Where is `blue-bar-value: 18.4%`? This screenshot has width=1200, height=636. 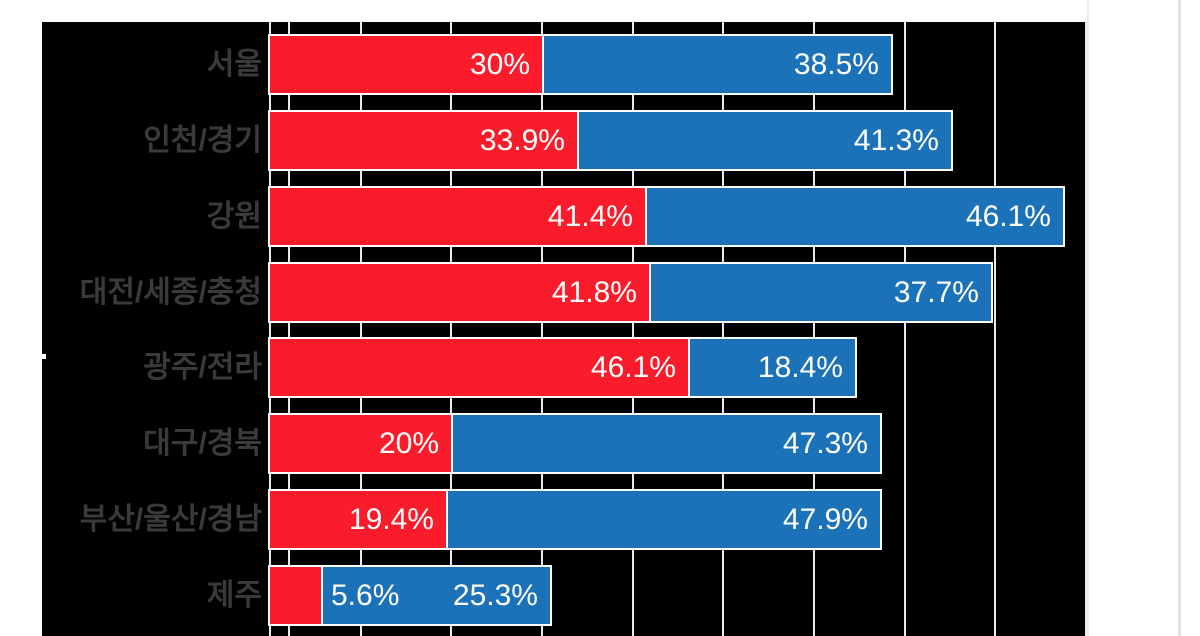 blue-bar-value: 18.4% is located at coordinates (800, 367).